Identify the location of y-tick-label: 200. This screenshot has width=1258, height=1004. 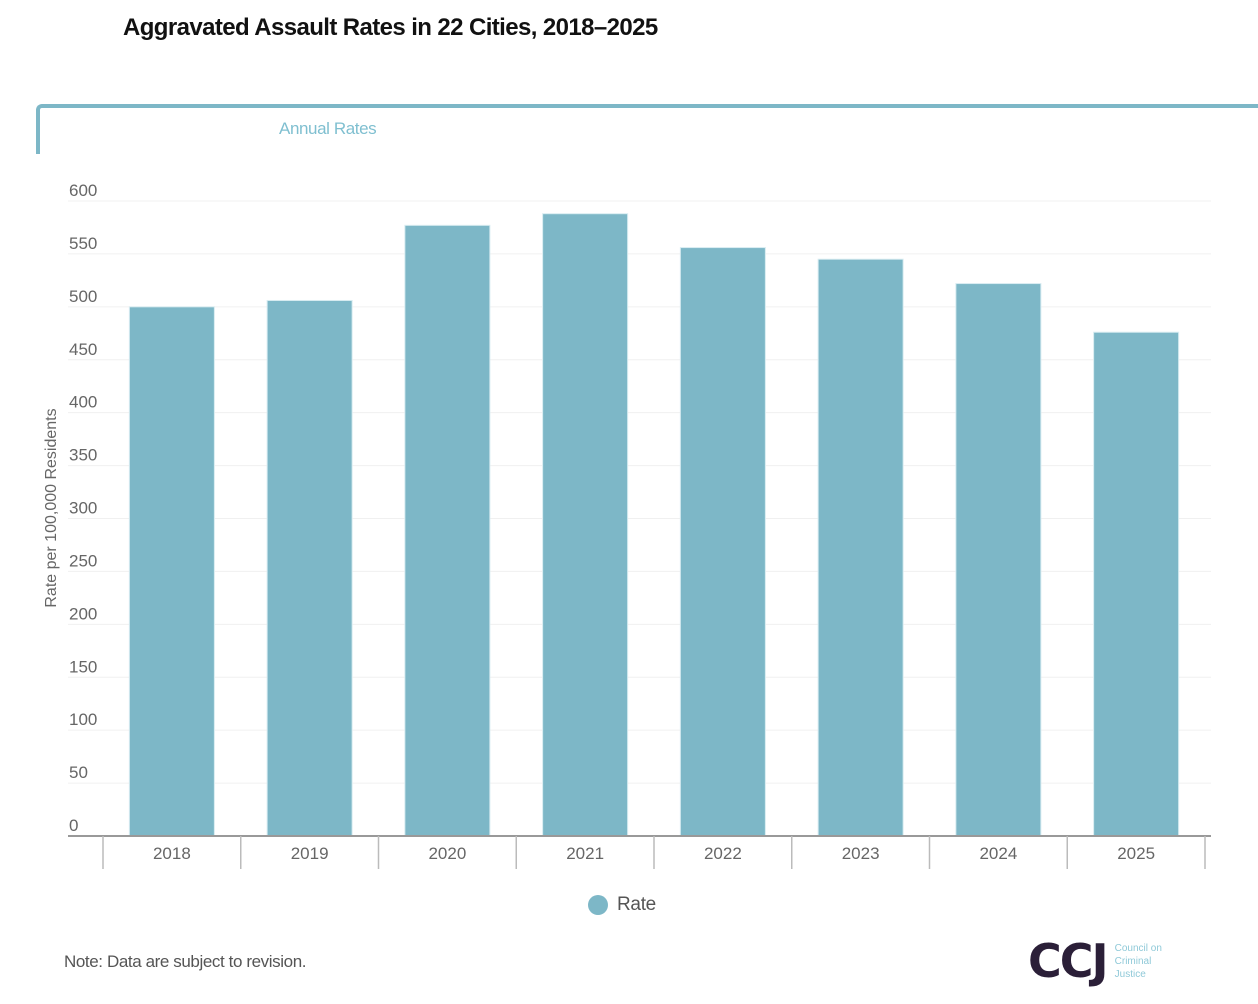
(83, 613).